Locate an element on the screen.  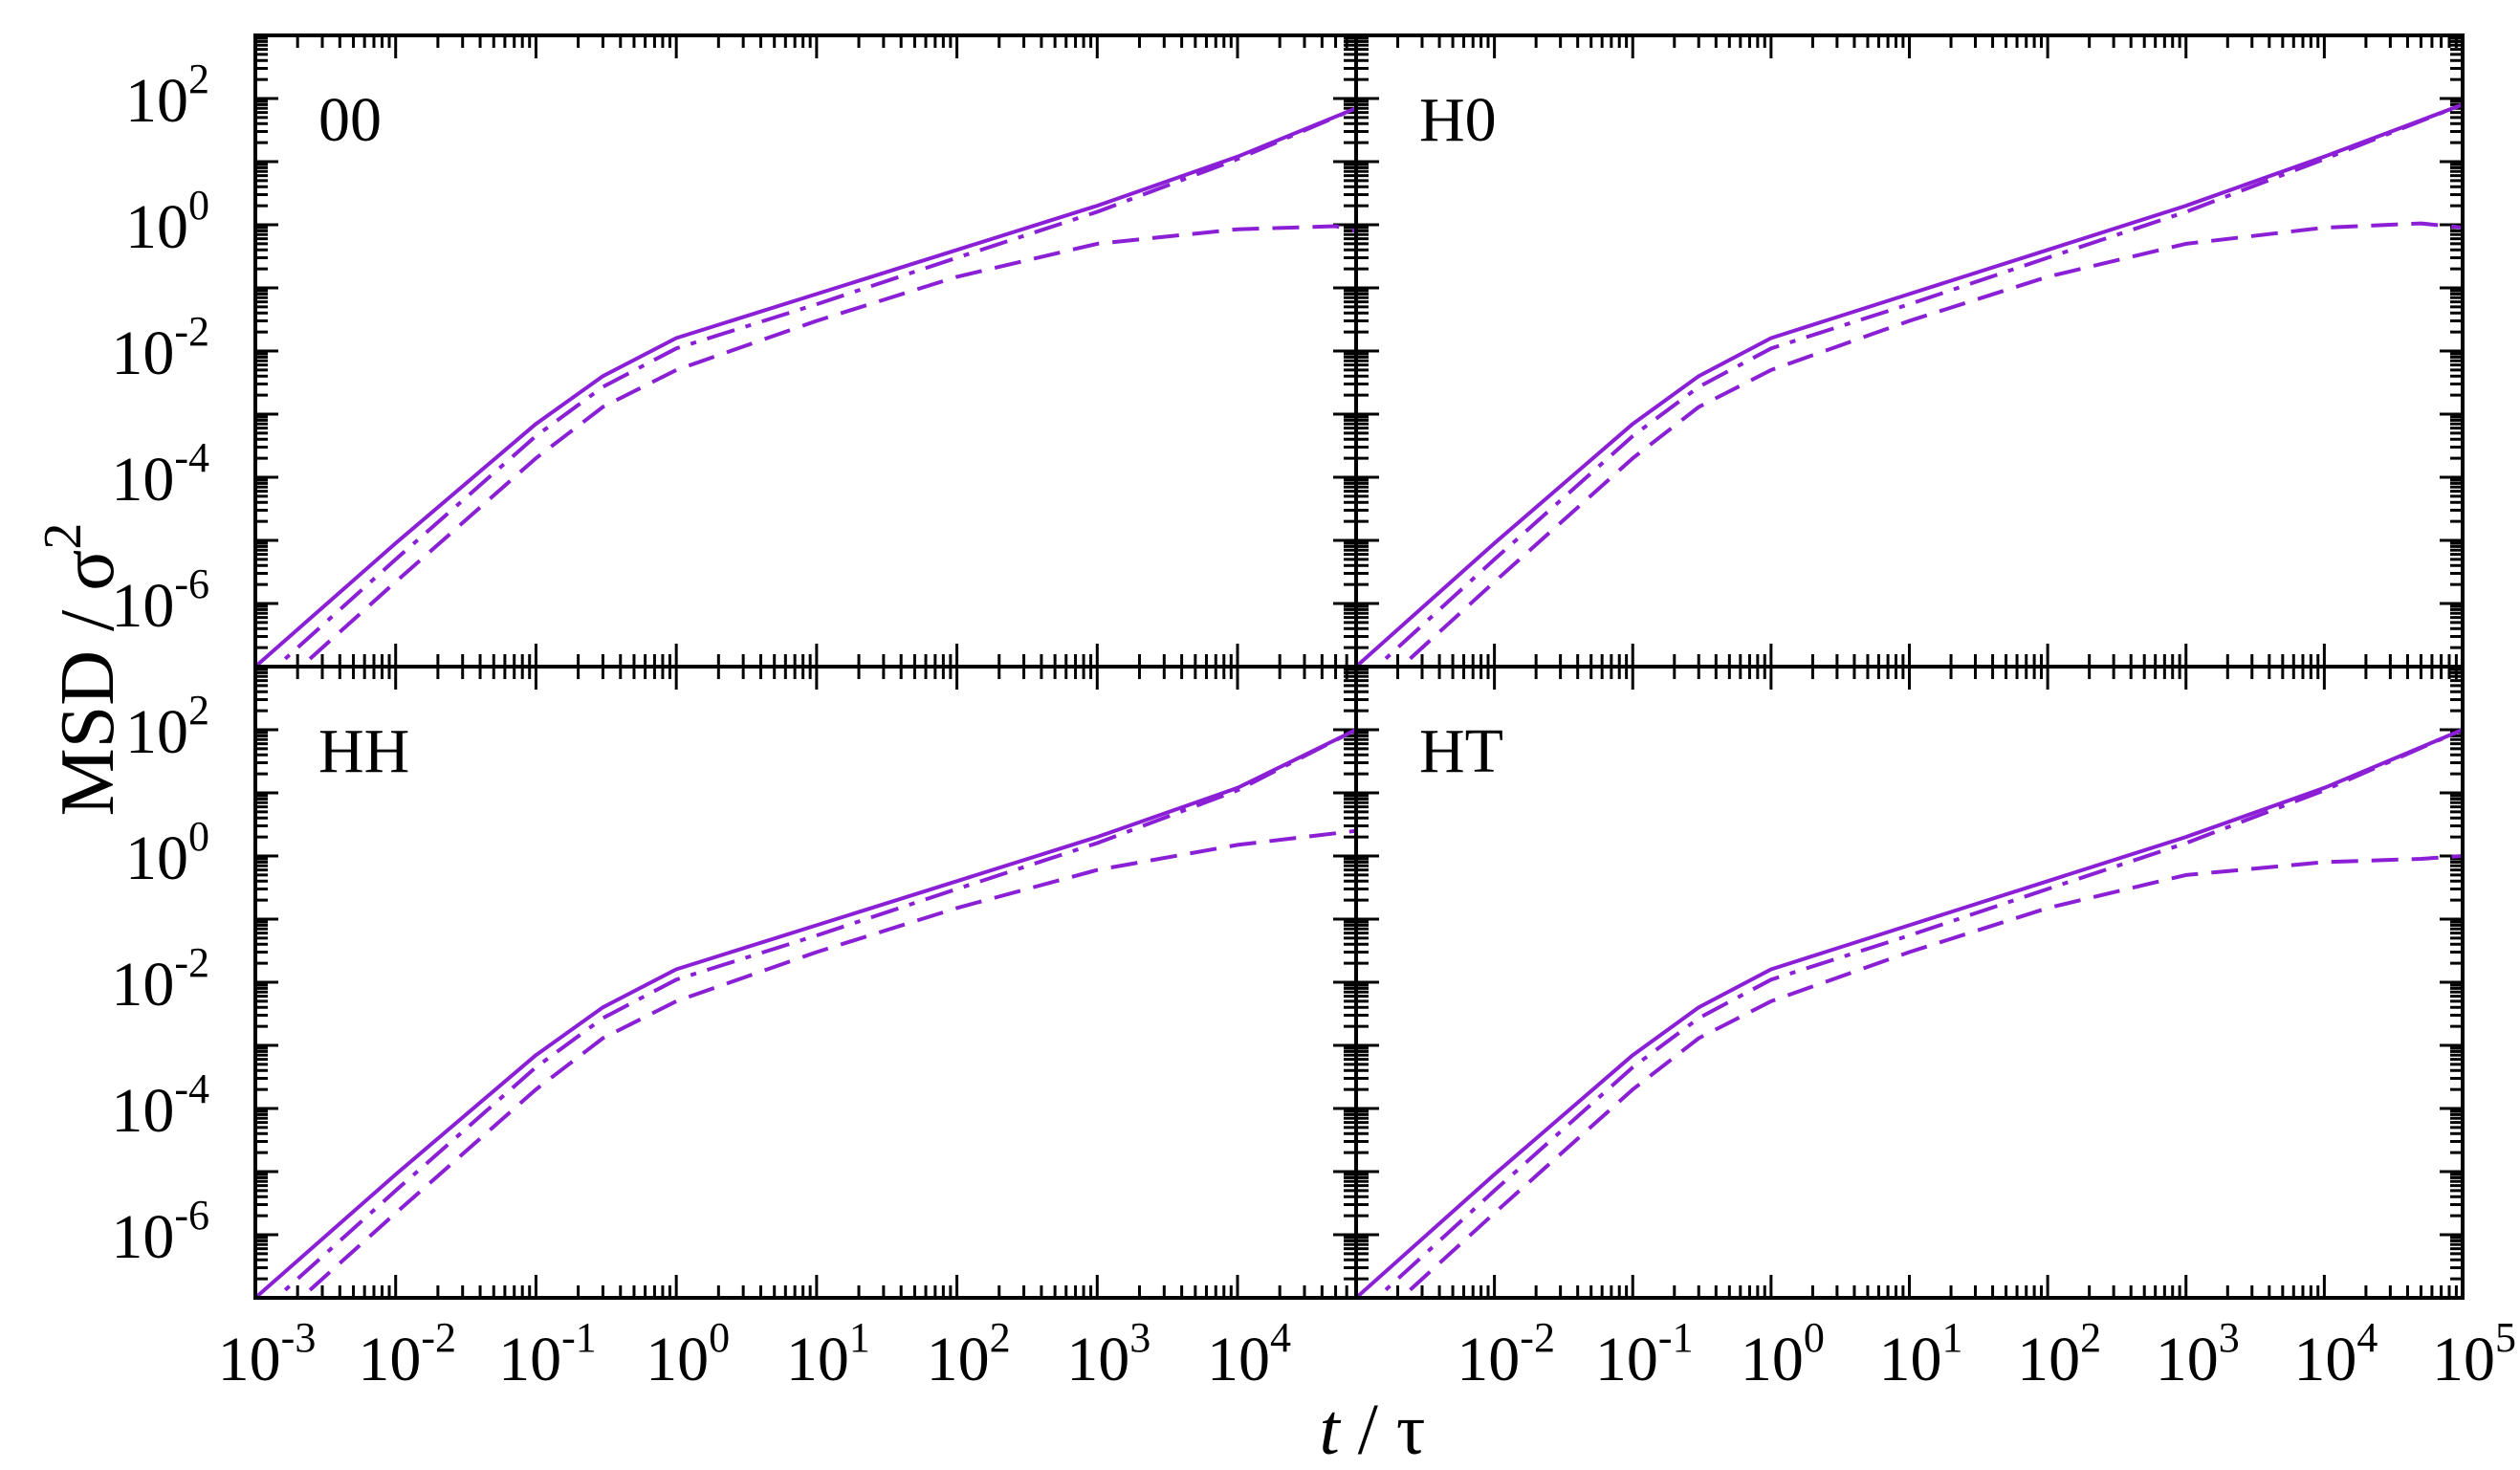
x-axis-label: t / τ is located at coordinates (1373, 1430).